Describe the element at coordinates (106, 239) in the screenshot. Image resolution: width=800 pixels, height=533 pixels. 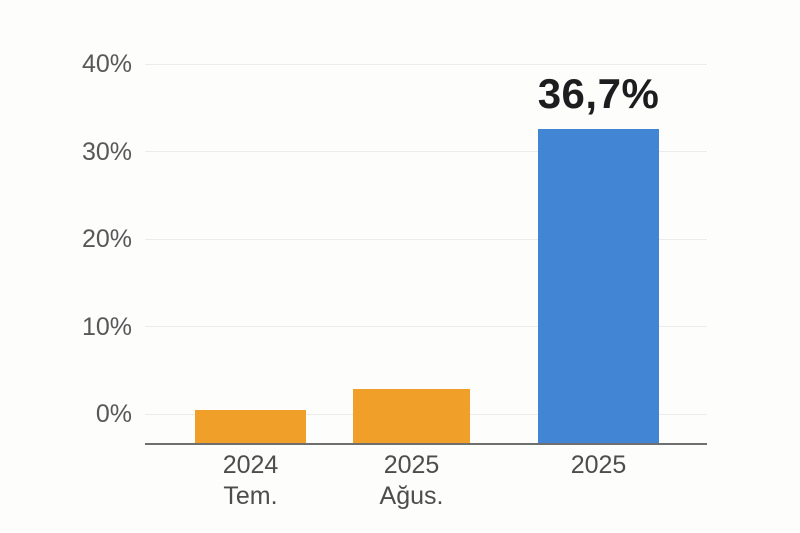
I see `y-tick-label: 20%` at that location.